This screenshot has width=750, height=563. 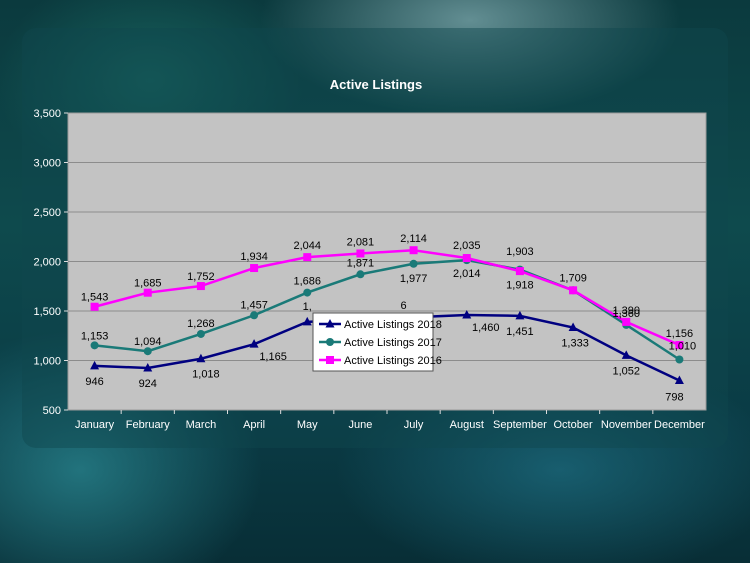 What do you see at coordinates (47, 114) in the screenshot?
I see `y-tick-label: 3,500` at bounding box center [47, 114].